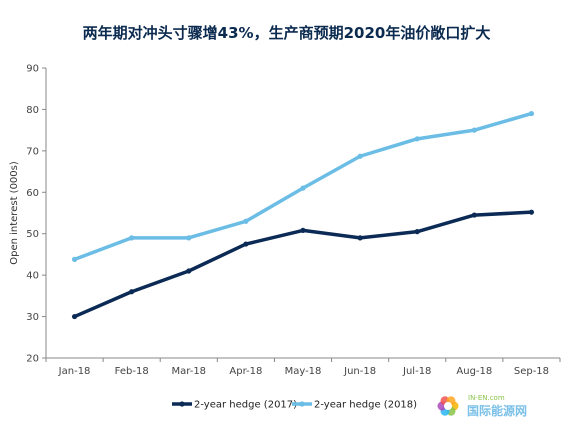 The height and width of the screenshot is (430, 573). What do you see at coordinates (132, 371) in the screenshot?
I see `x-tick-label: Feb-18` at bounding box center [132, 371].